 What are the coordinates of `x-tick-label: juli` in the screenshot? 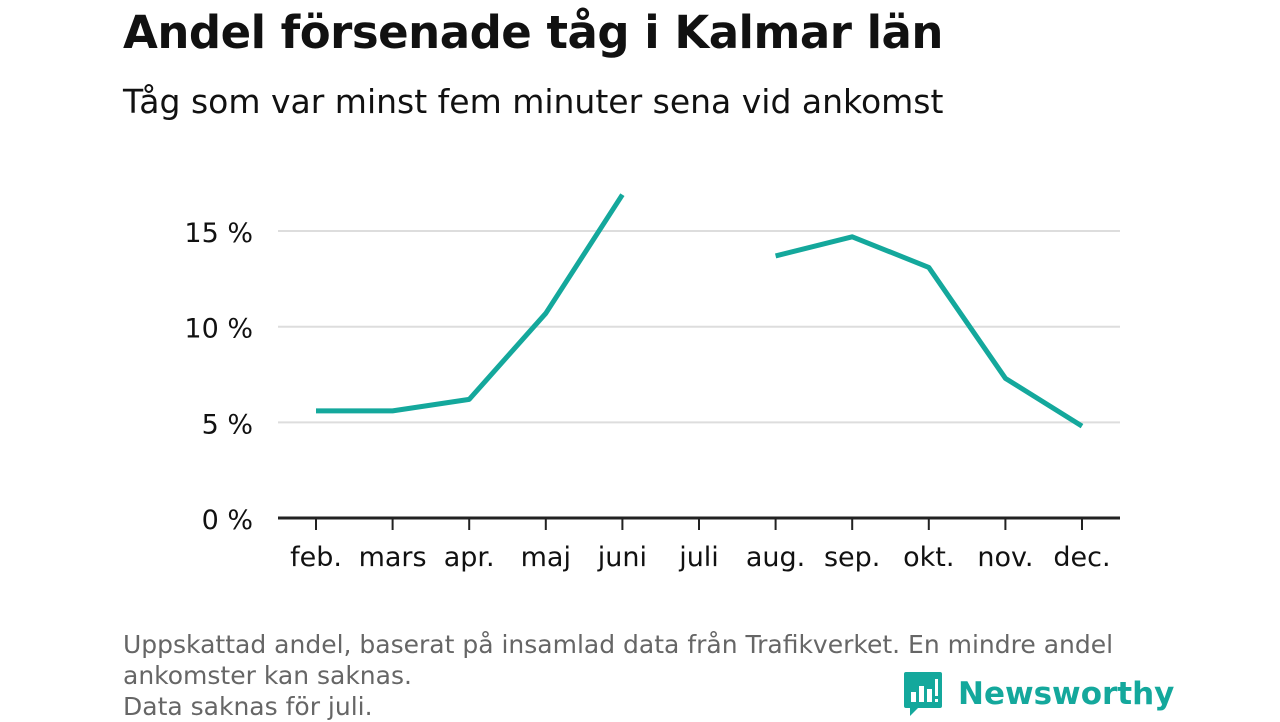 It's located at (698, 557).